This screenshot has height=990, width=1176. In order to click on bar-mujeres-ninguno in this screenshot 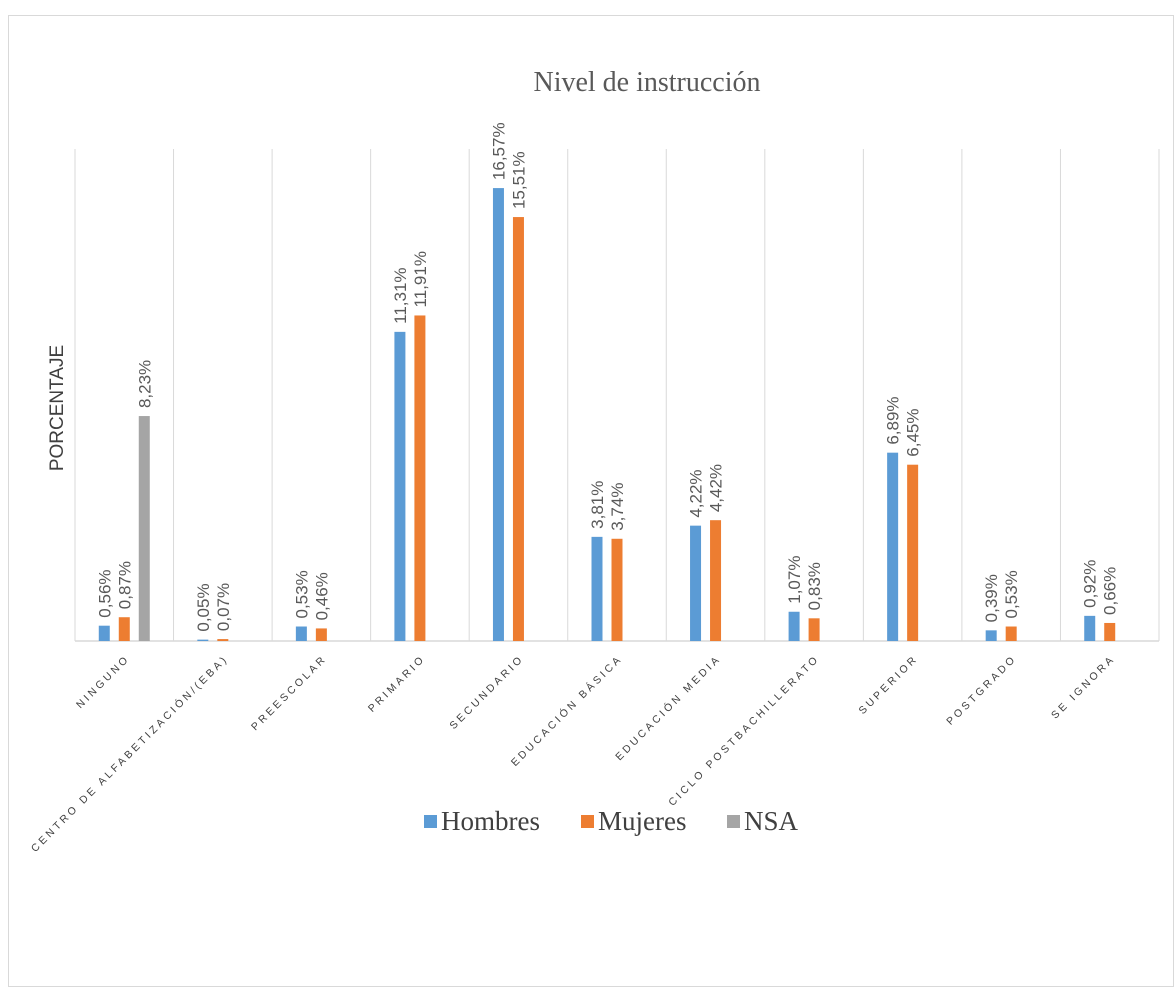, I will do `click(124, 629)`.